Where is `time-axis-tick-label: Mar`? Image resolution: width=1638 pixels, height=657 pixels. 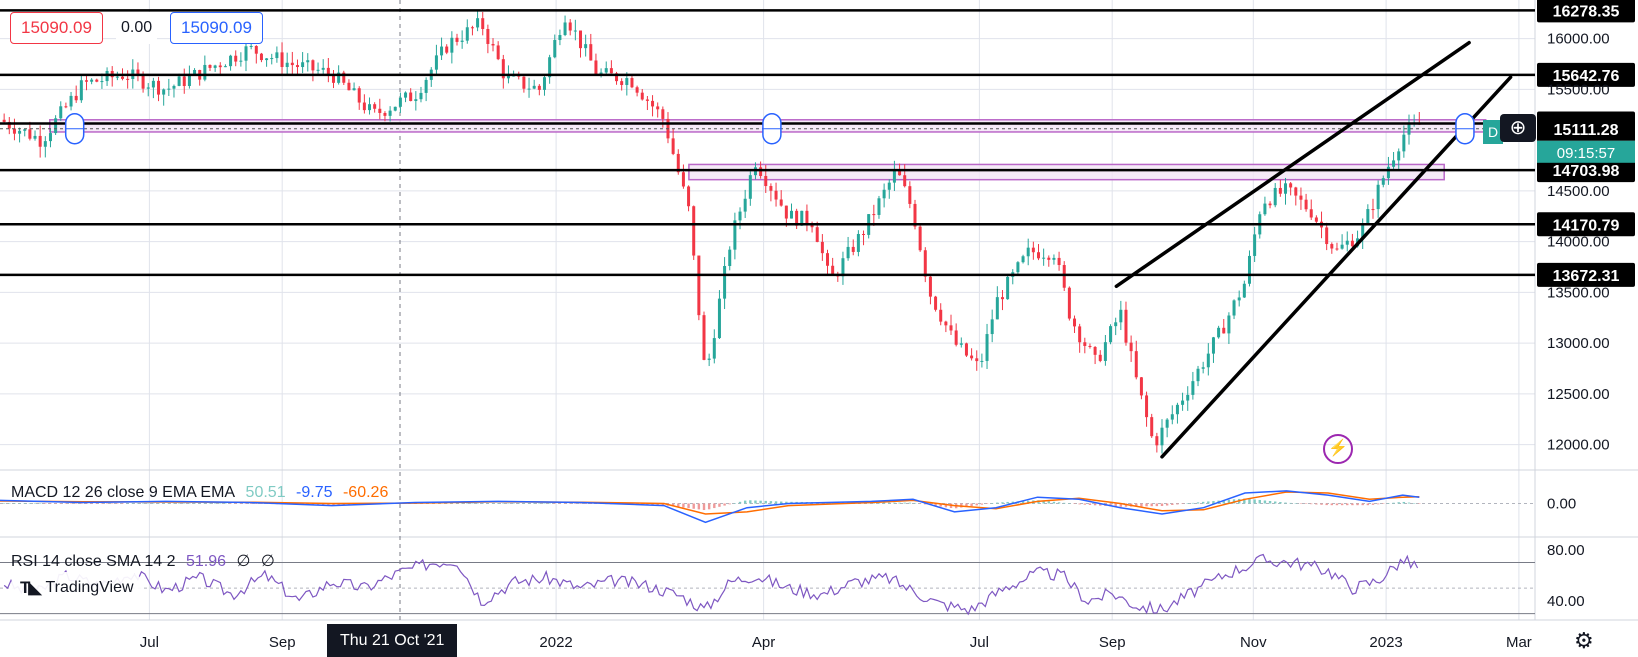
time-axis-tick-label: Mar is located at coordinates (1519, 642).